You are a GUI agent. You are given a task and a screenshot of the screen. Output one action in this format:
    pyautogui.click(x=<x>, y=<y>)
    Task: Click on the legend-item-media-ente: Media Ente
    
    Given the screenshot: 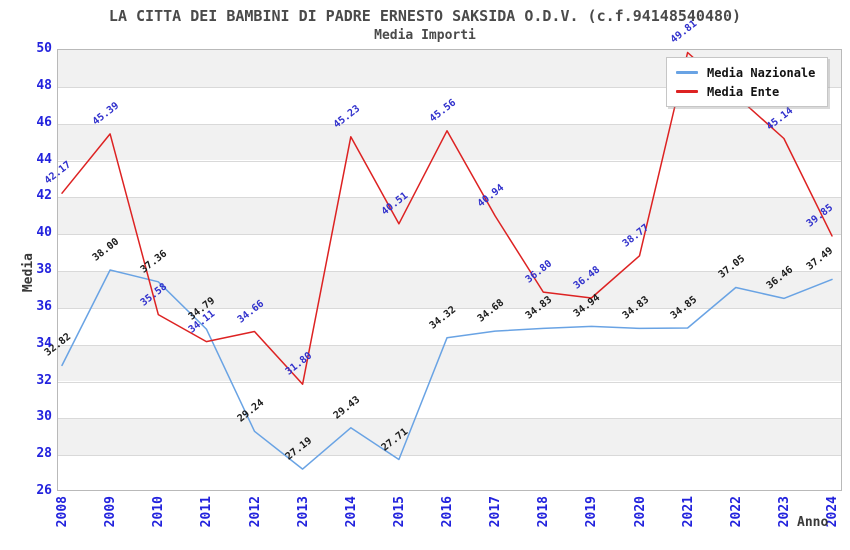 What is the action you would take?
    pyautogui.click(x=745, y=91)
    